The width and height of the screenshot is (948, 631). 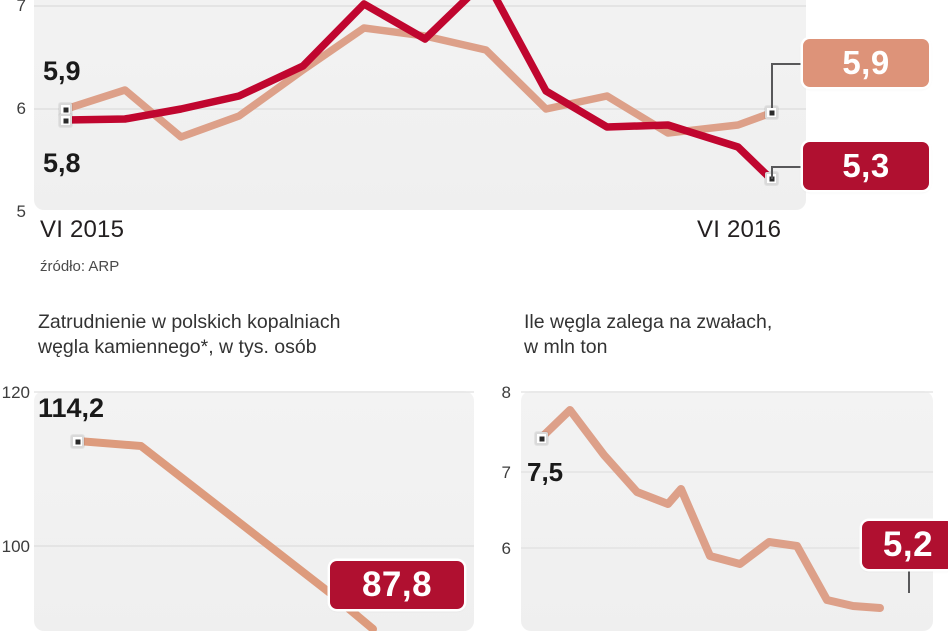 What do you see at coordinates (506, 548) in the screenshot?
I see `stock-ytick-6: 6` at bounding box center [506, 548].